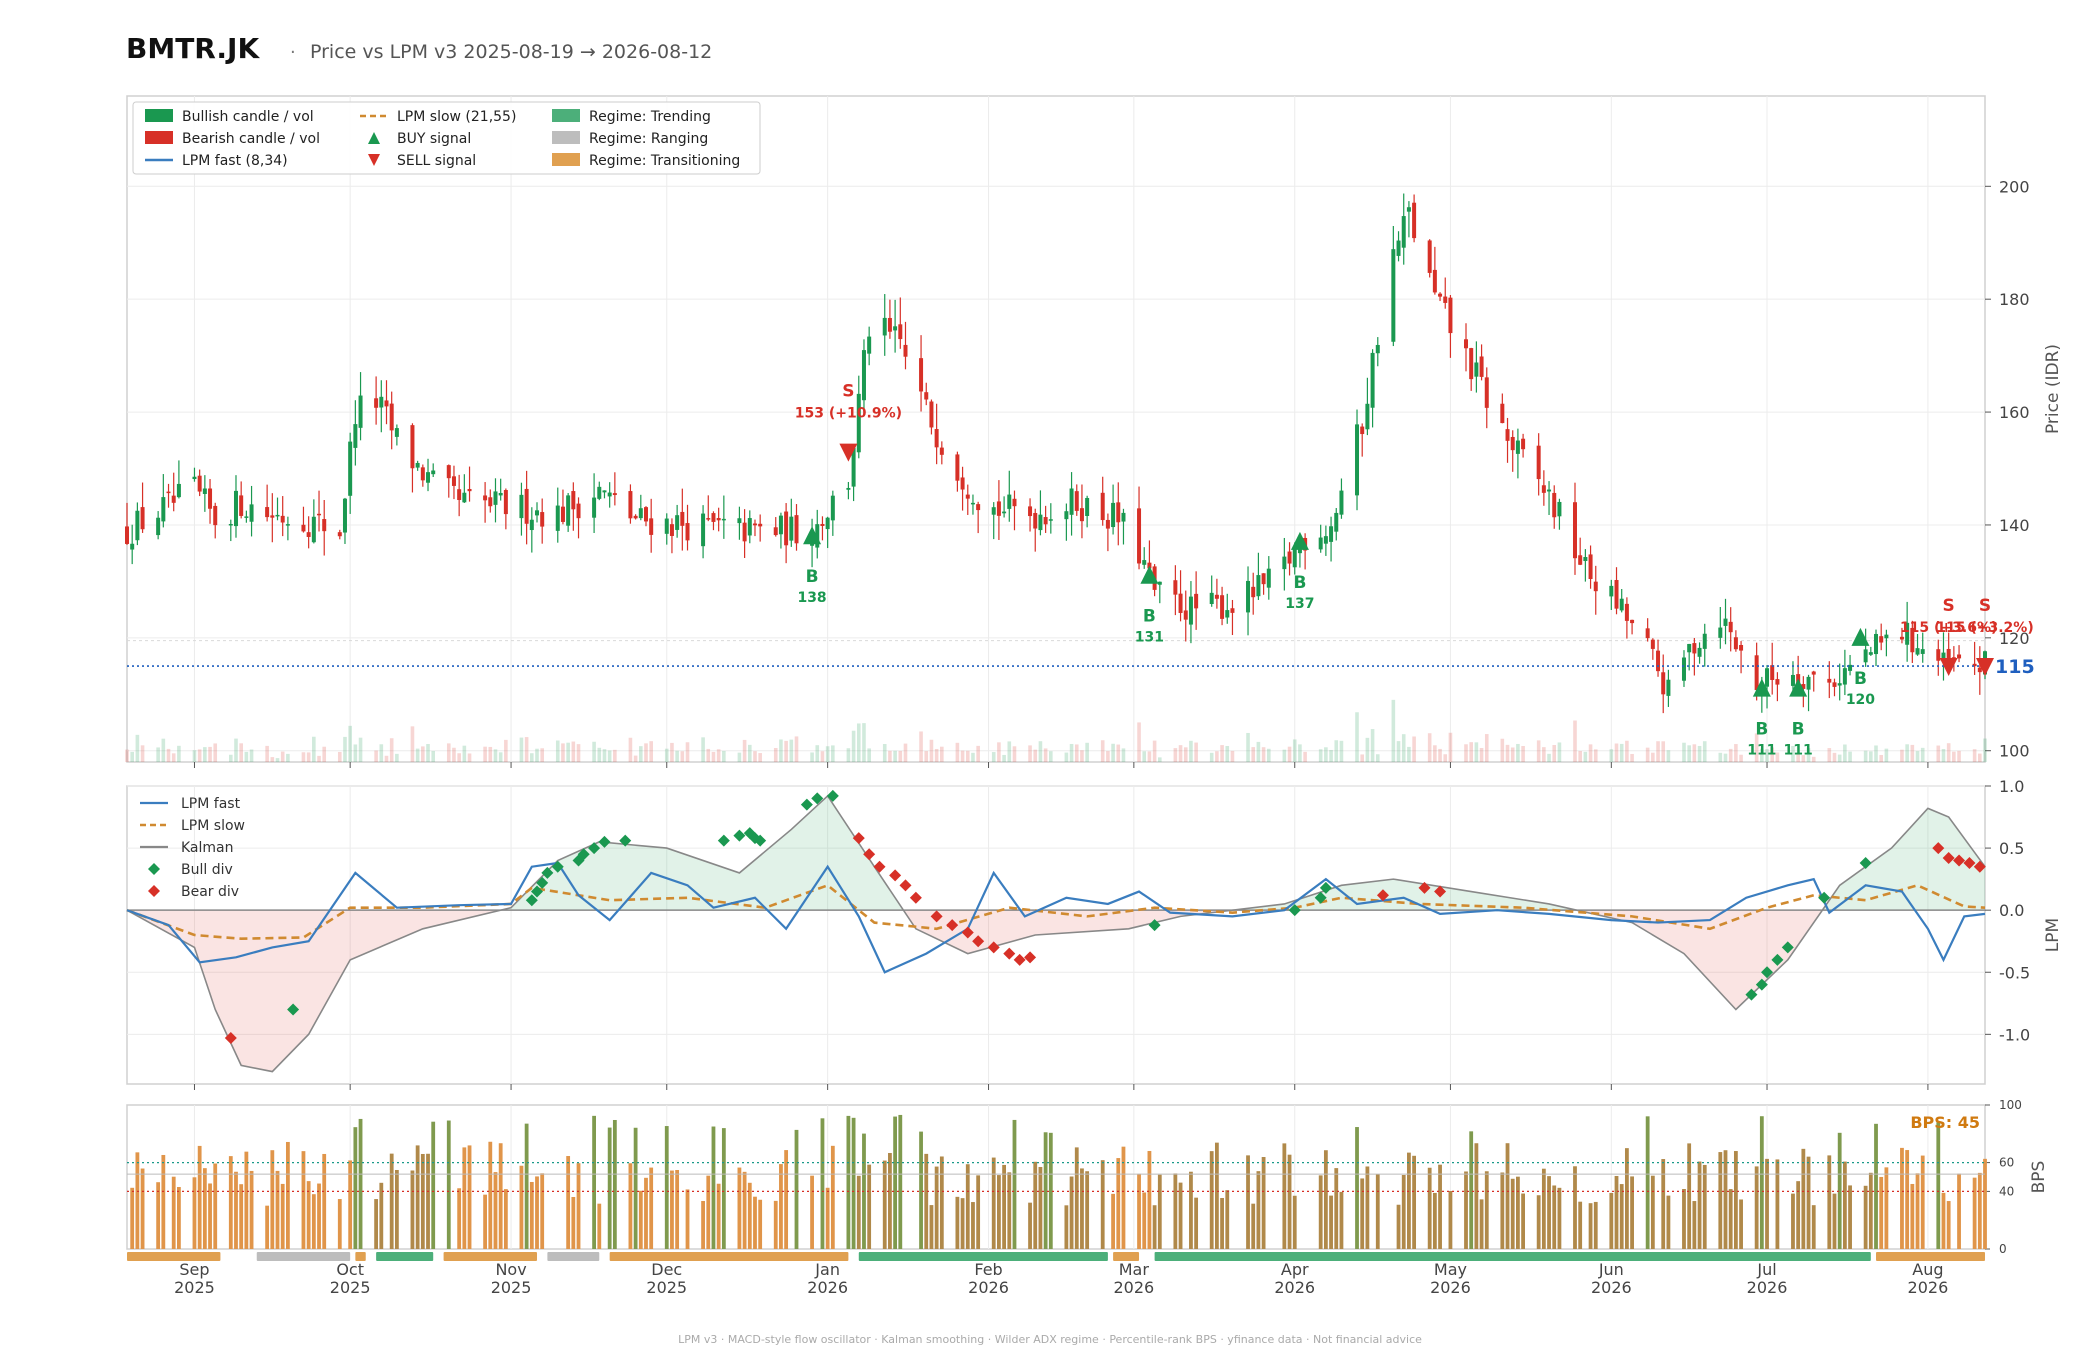 The image size is (2100, 1350). I want to click on buy-signal-price: 137, so click(1299, 604).